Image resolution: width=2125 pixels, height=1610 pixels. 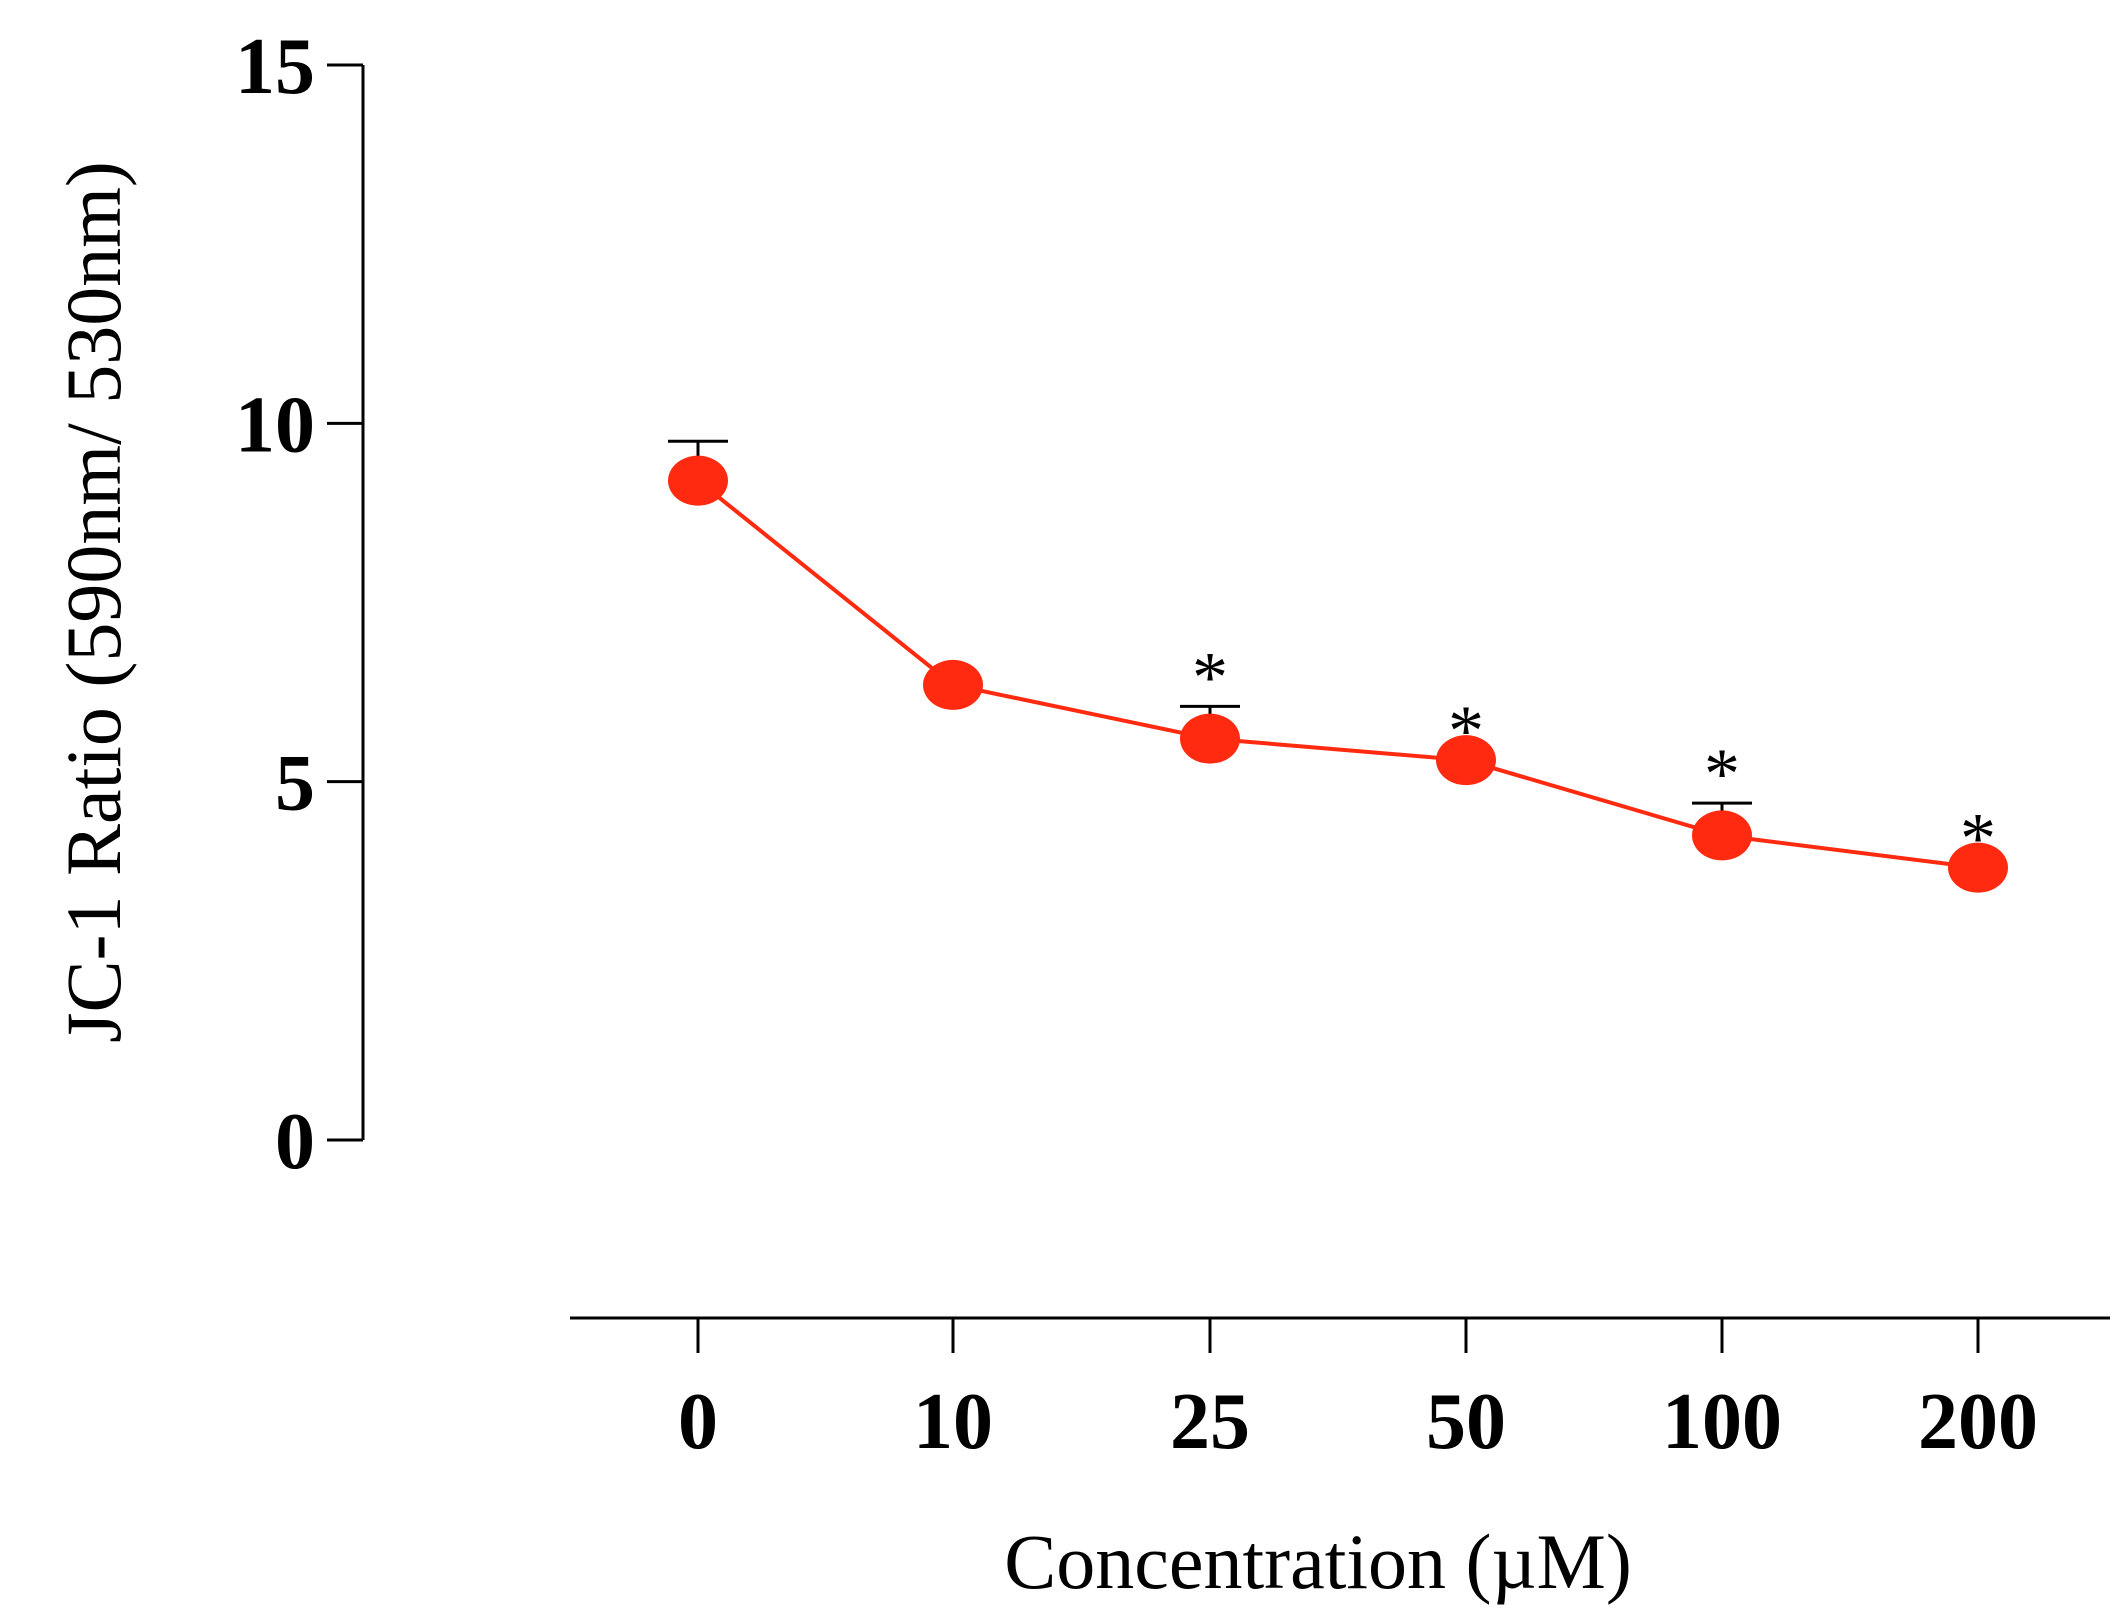 I want to click on y-tick-label: 15, so click(x=275, y=67).